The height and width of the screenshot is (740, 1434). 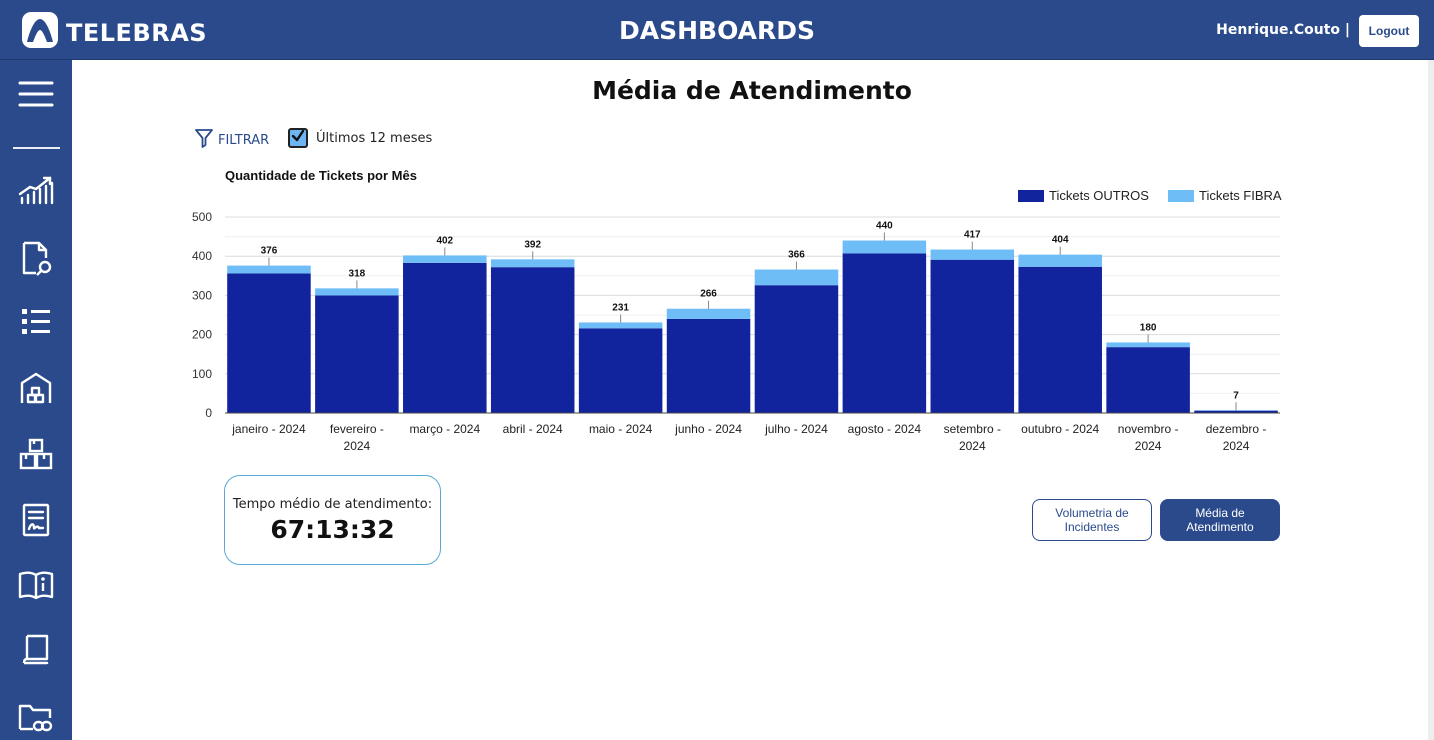 I want to click on boxes-icon, so click(x=36, y=456).